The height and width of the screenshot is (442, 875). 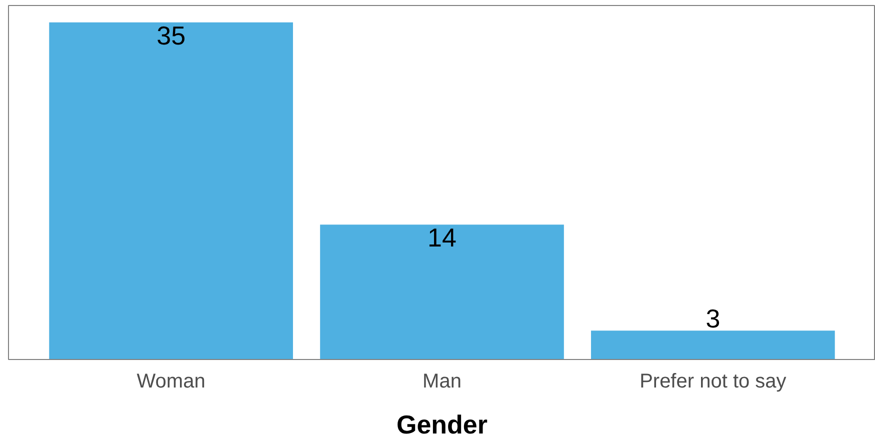 I want to click on data-label: 14, so click(x=442, y=237).